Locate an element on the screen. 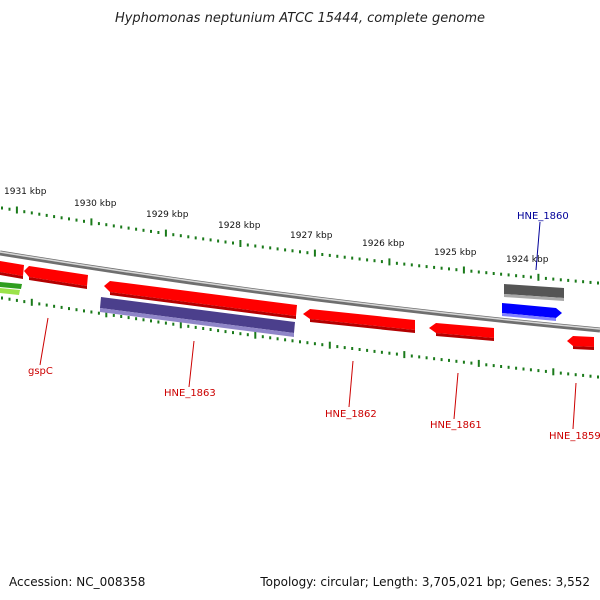 The image size is (600, 600). gene-arrow-hne1862 is located at coordinates (359, 321).